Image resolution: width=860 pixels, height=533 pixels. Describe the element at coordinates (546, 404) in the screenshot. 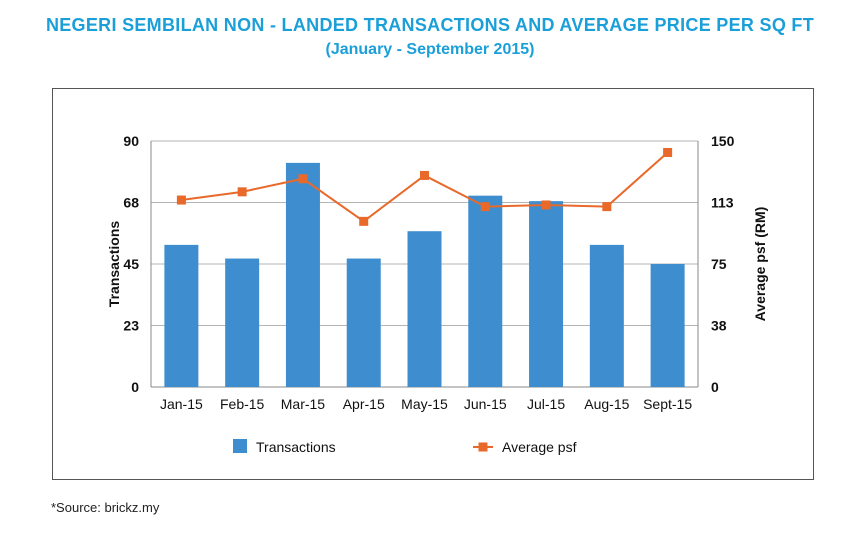

I see `x-tick-label: Jul-15` at that location.